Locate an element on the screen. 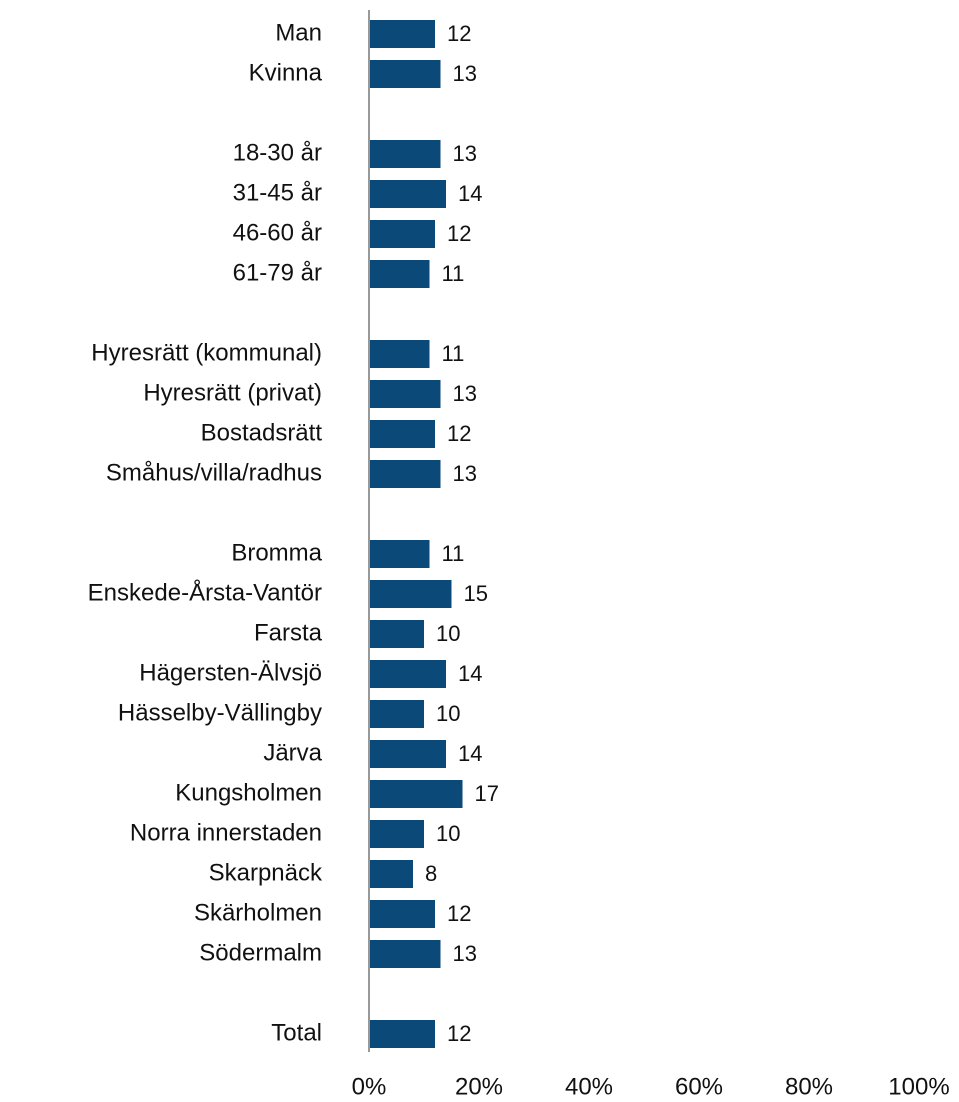 This screenshot has width=959, height=1102. x-tick-label: 20% is located at coordinates (479, 1086).